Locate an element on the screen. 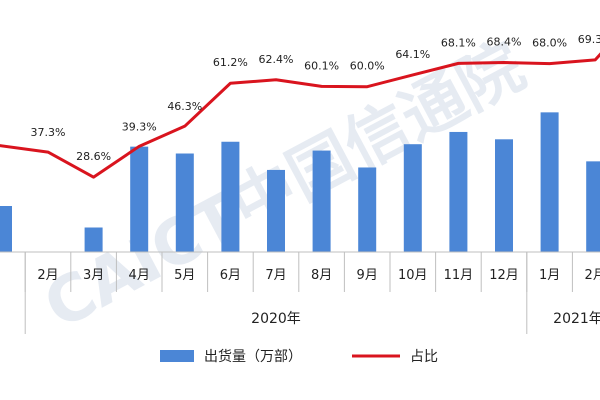 This screenshot has width=600, height=400. legend-swatch-bar is located at coordinates (177, 356).